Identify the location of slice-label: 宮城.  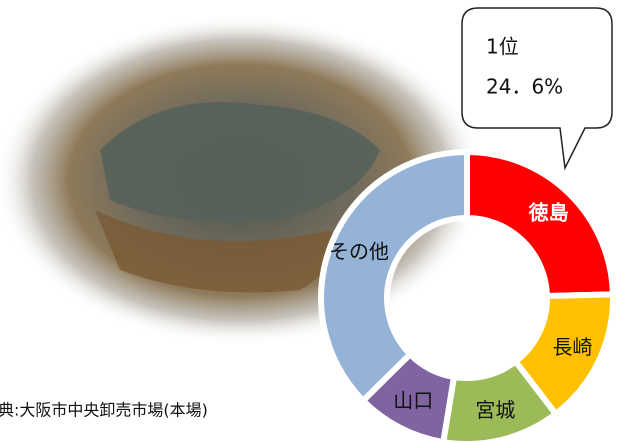
(495, 410).